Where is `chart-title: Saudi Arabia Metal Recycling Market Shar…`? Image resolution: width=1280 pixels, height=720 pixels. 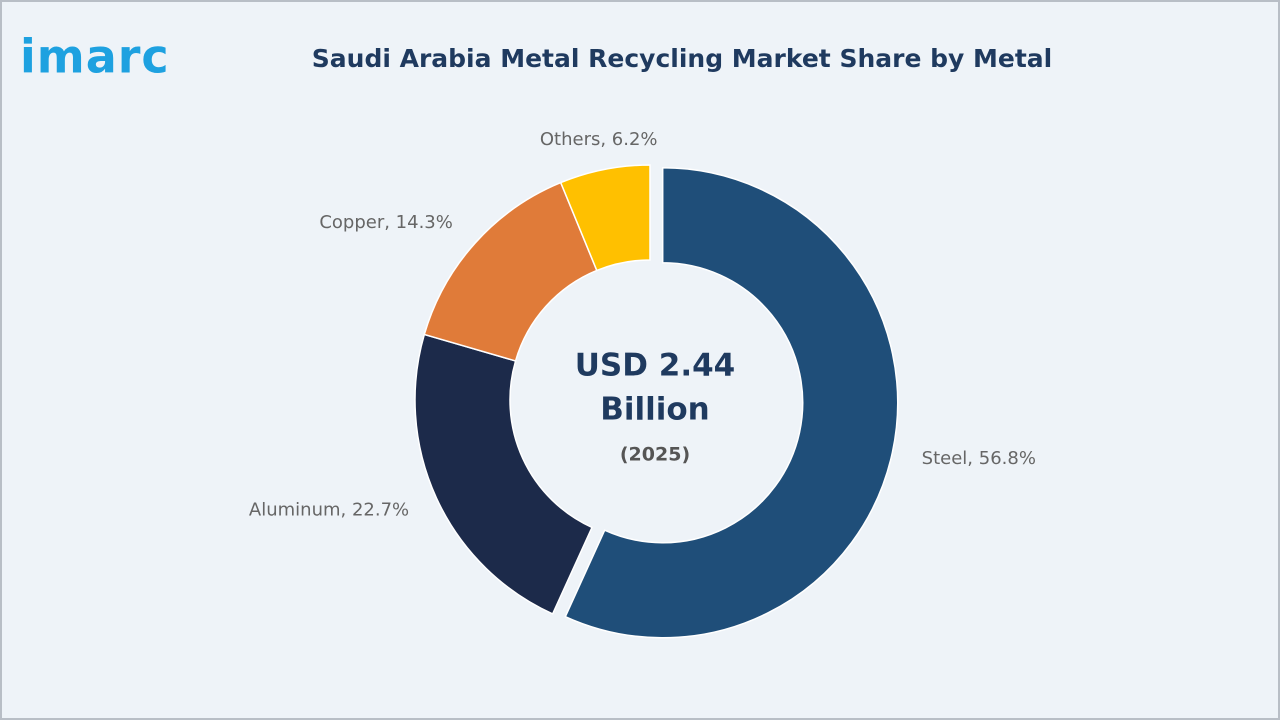 chart-title: Saudi Arabia Metal Recycling Market Shar… is located at coordinates (682, 58).